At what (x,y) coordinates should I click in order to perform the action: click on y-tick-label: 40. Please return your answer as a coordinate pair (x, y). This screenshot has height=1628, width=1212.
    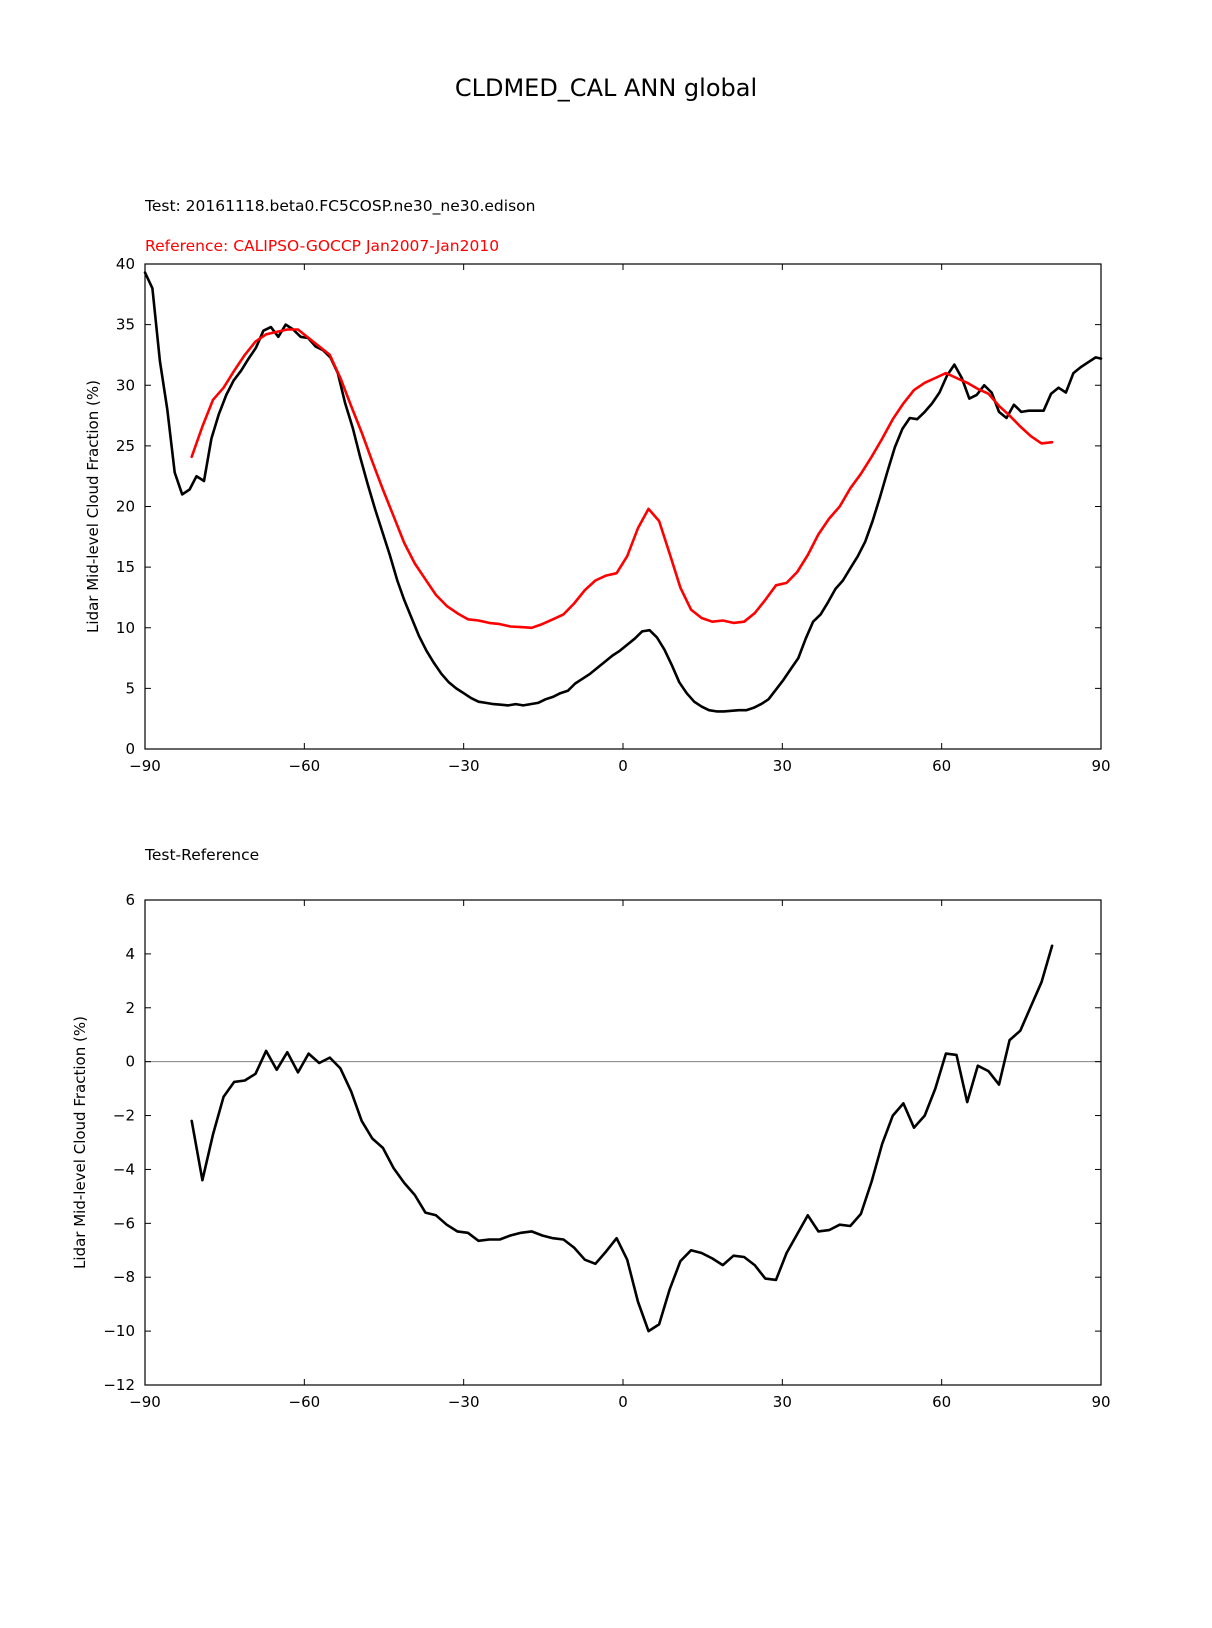
    Looking at the image, I should click on (125, 264).